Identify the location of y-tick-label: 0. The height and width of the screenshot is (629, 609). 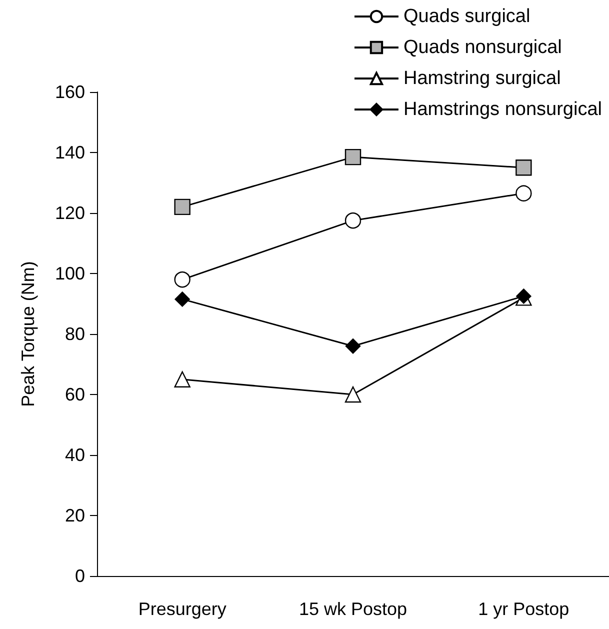
(79, 576).